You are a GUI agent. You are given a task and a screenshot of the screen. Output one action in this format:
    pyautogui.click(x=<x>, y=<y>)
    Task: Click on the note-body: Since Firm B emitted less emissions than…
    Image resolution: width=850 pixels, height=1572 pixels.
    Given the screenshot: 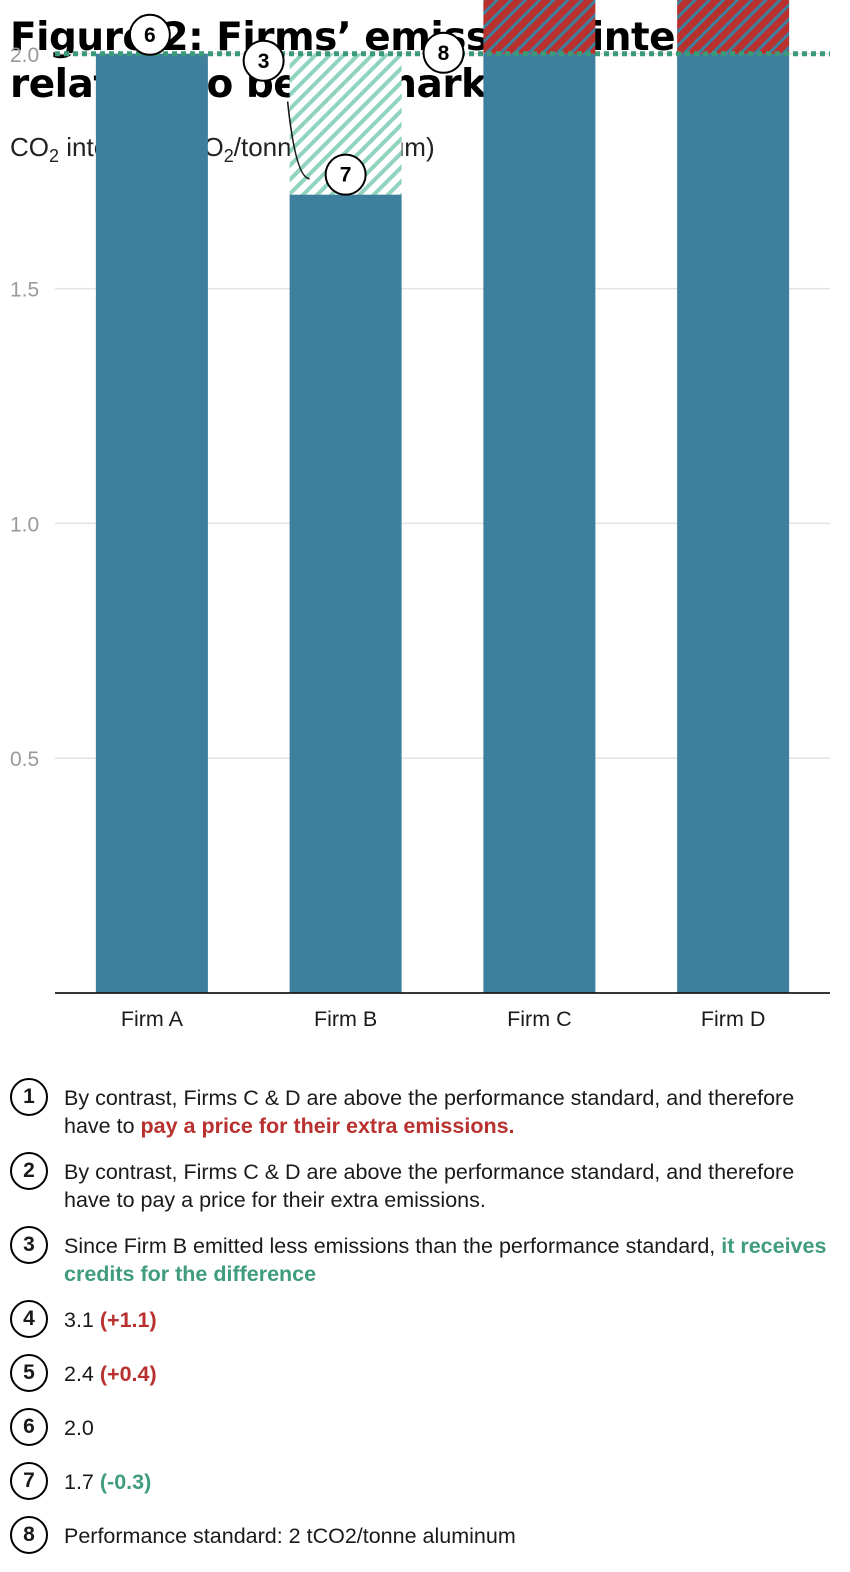 What is the action you would take?
    pyautogui.click(x=393, y=1246)
    